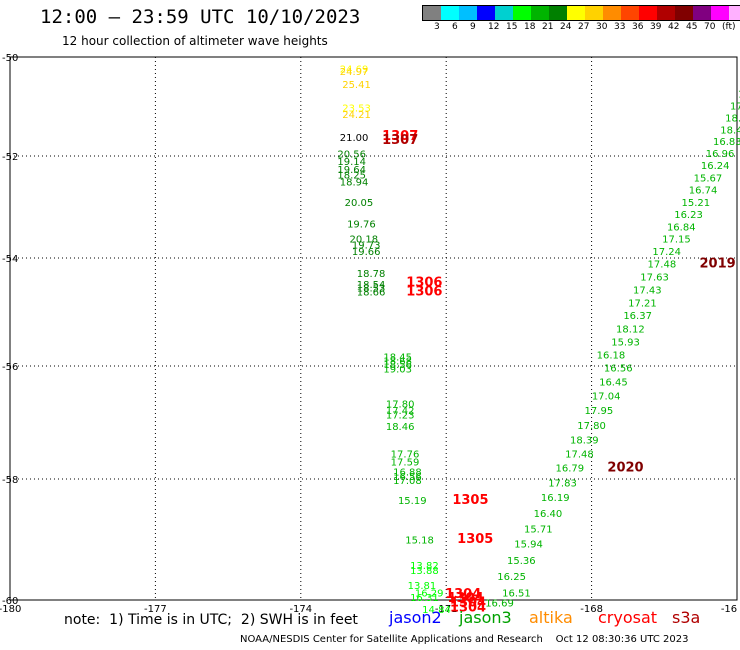 The width and height of the screenshot is (740, 650). What do you see at coordinates (10, 609) in the screenshot?
I see `x-tick-label: -180` at bounding box center [10, 609].